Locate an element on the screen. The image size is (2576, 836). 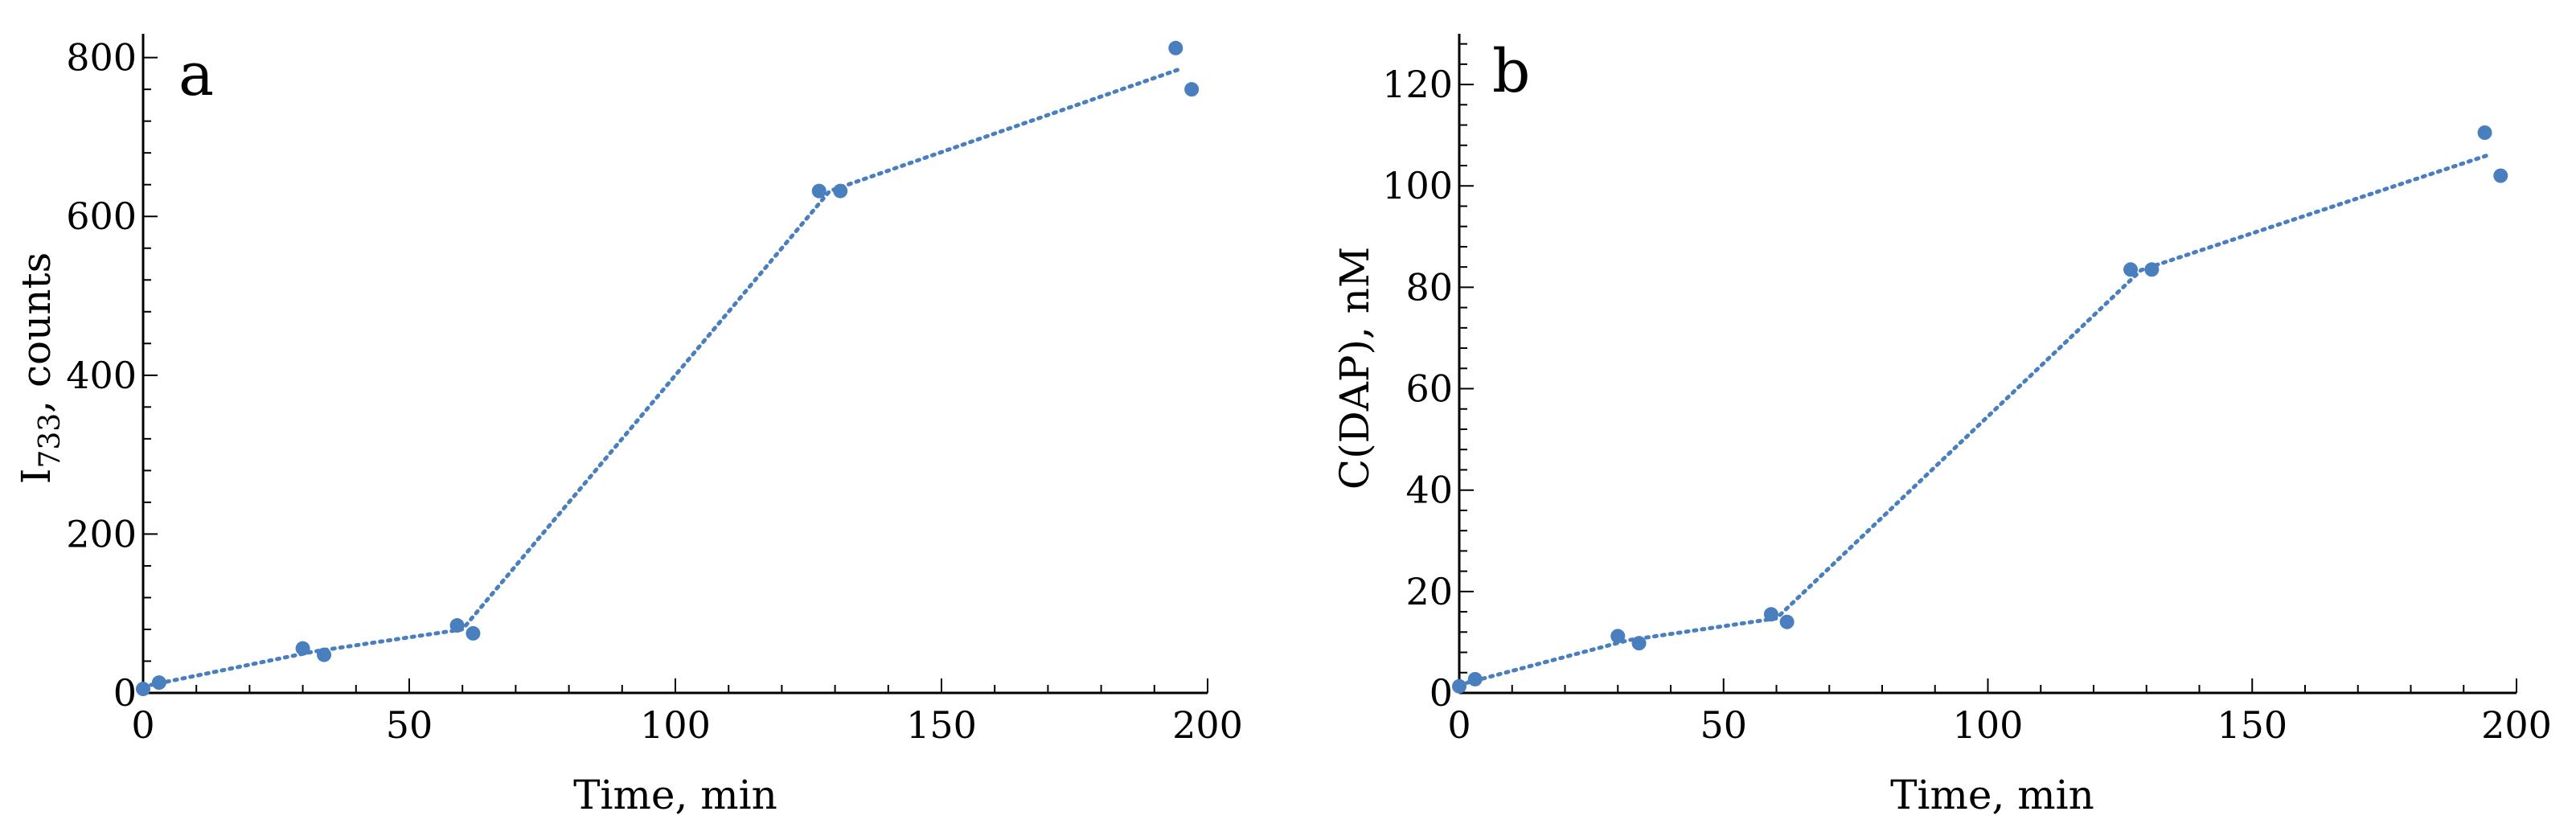
panel-b-x-tick-label: 100 is located at coordinates (1989, 725).